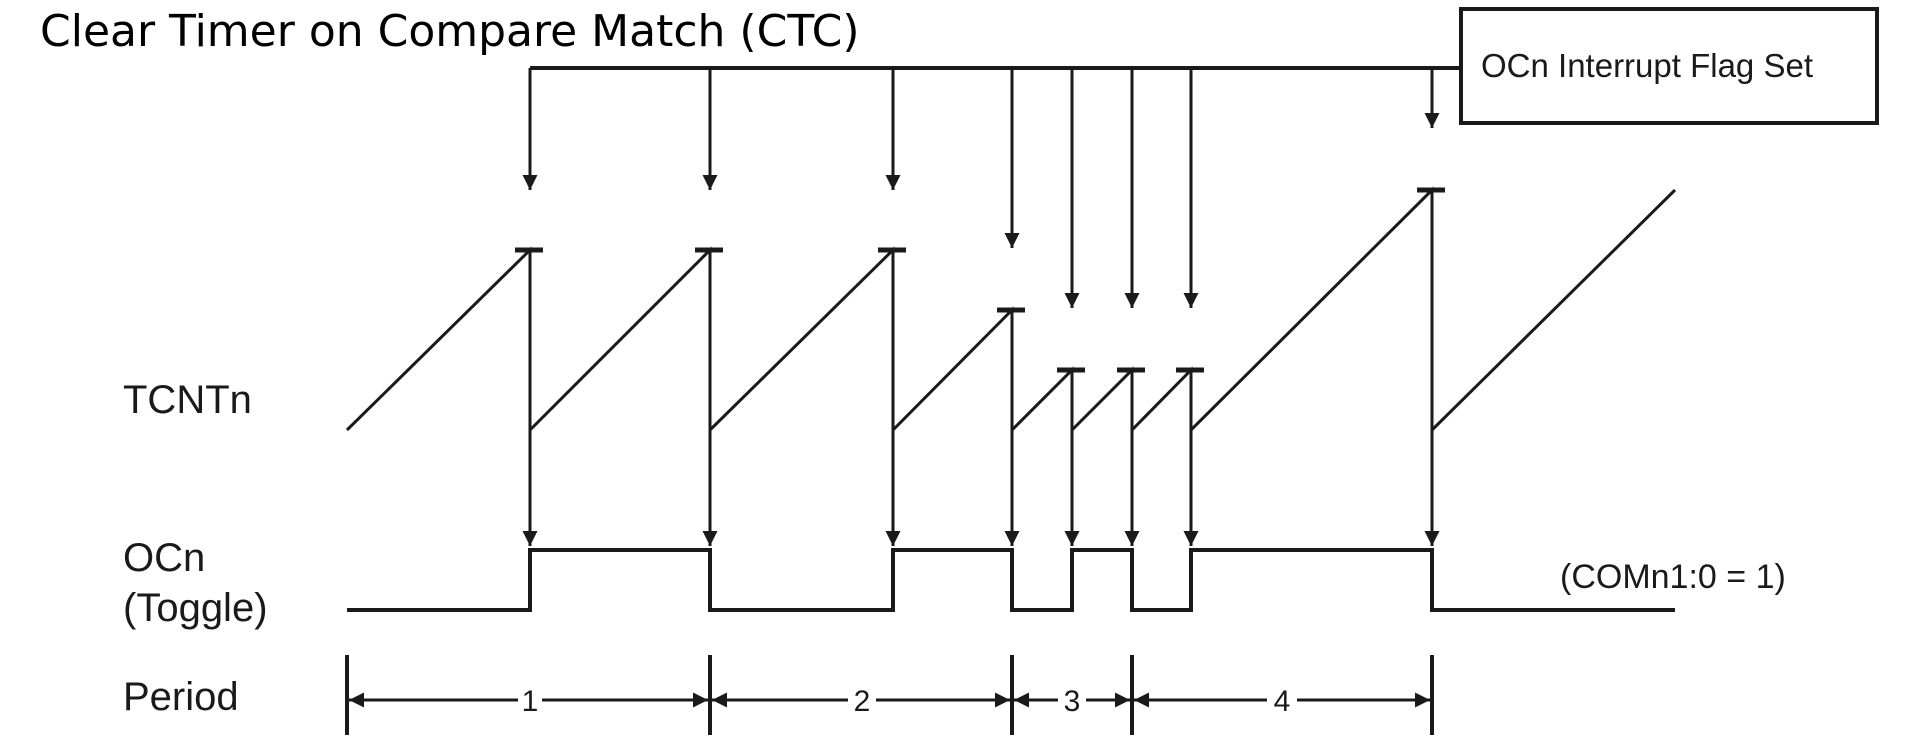 This screenshot has height=750, width=1924. What do you see at coordinates (1072, 701) in the screenshot?
I see `period-number-3: 3` at bounding box center [1072, 701].